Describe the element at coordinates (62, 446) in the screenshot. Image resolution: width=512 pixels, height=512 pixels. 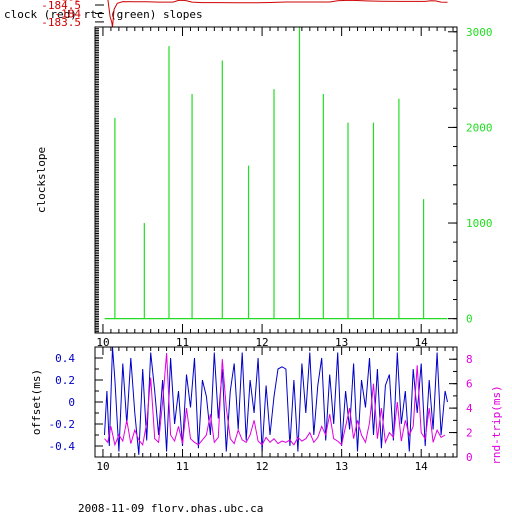
I see `b-left-tick-label-0: -0.4` at that location.